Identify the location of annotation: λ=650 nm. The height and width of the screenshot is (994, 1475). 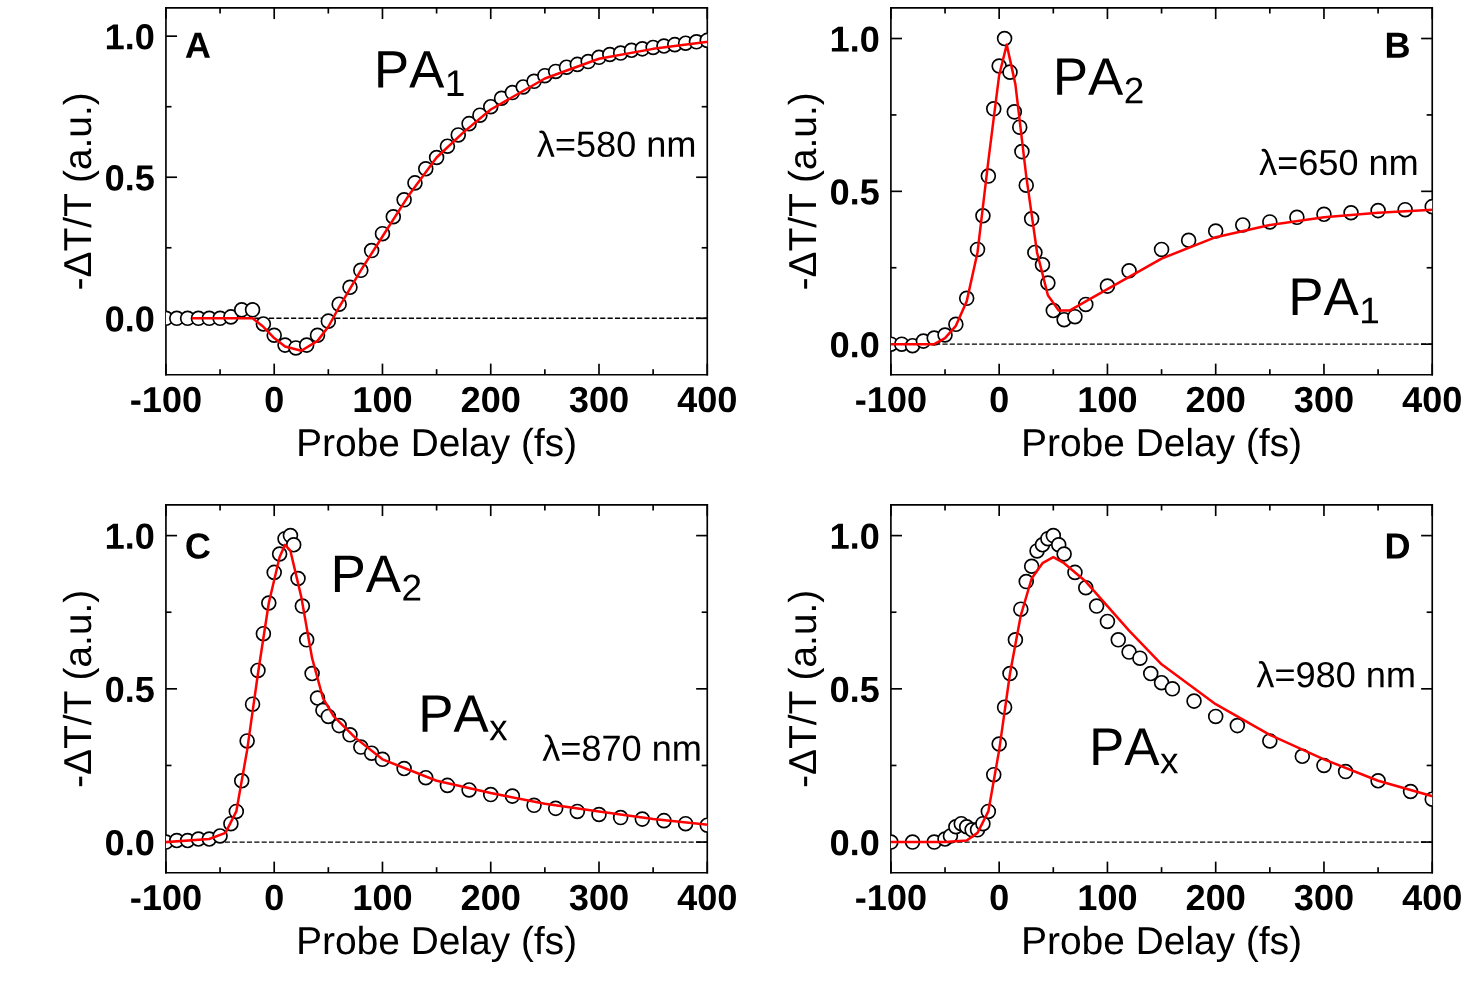
(1338, 162).